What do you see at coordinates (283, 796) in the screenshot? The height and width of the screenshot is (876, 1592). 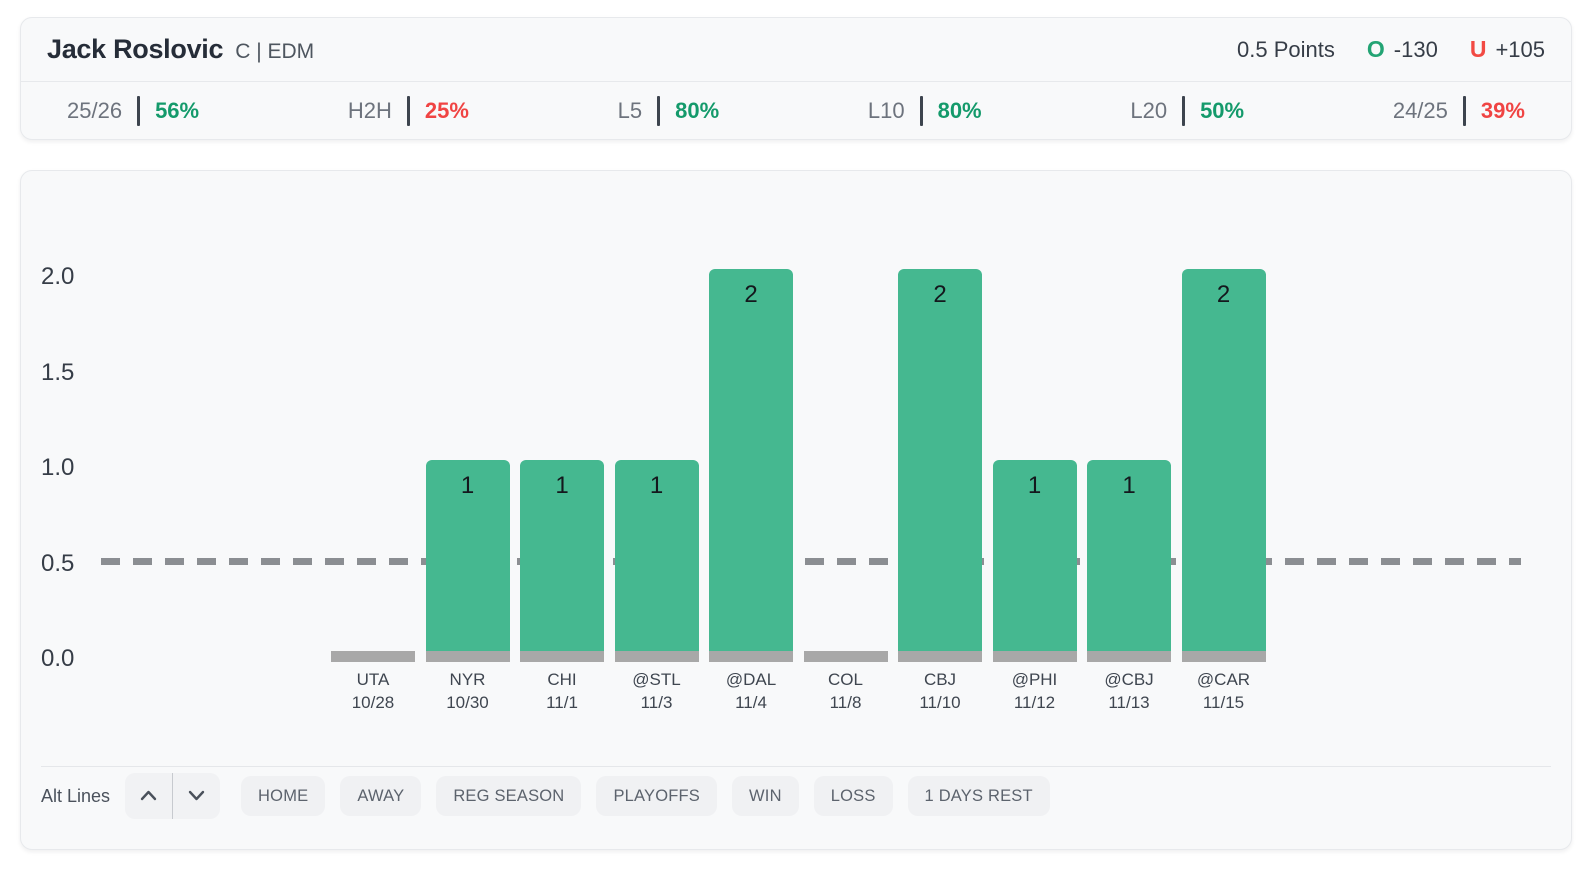 I see `filter-button-home: HOME` at bounding box center [283, 796].